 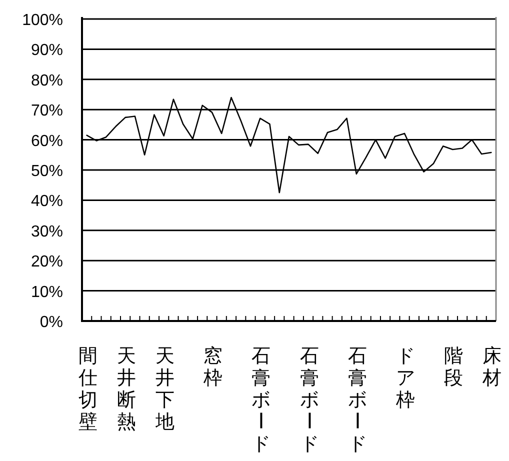 What do you see at coordinates (42, 20) in the screenshot?
I see `y-tick-label: 100%` at bounding box center [42, 20].